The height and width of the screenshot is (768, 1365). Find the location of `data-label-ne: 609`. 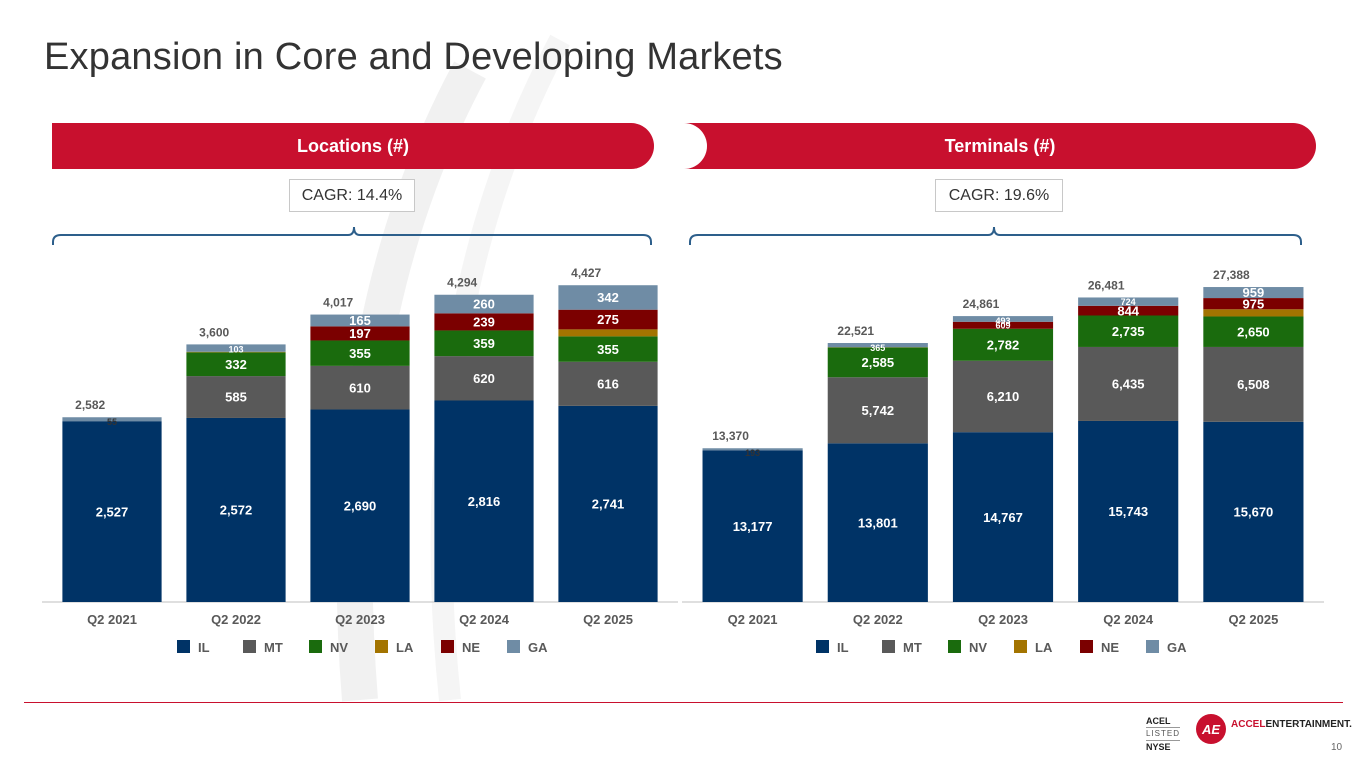

data-label-ne: 609 is located at coordinates (1002, 326).